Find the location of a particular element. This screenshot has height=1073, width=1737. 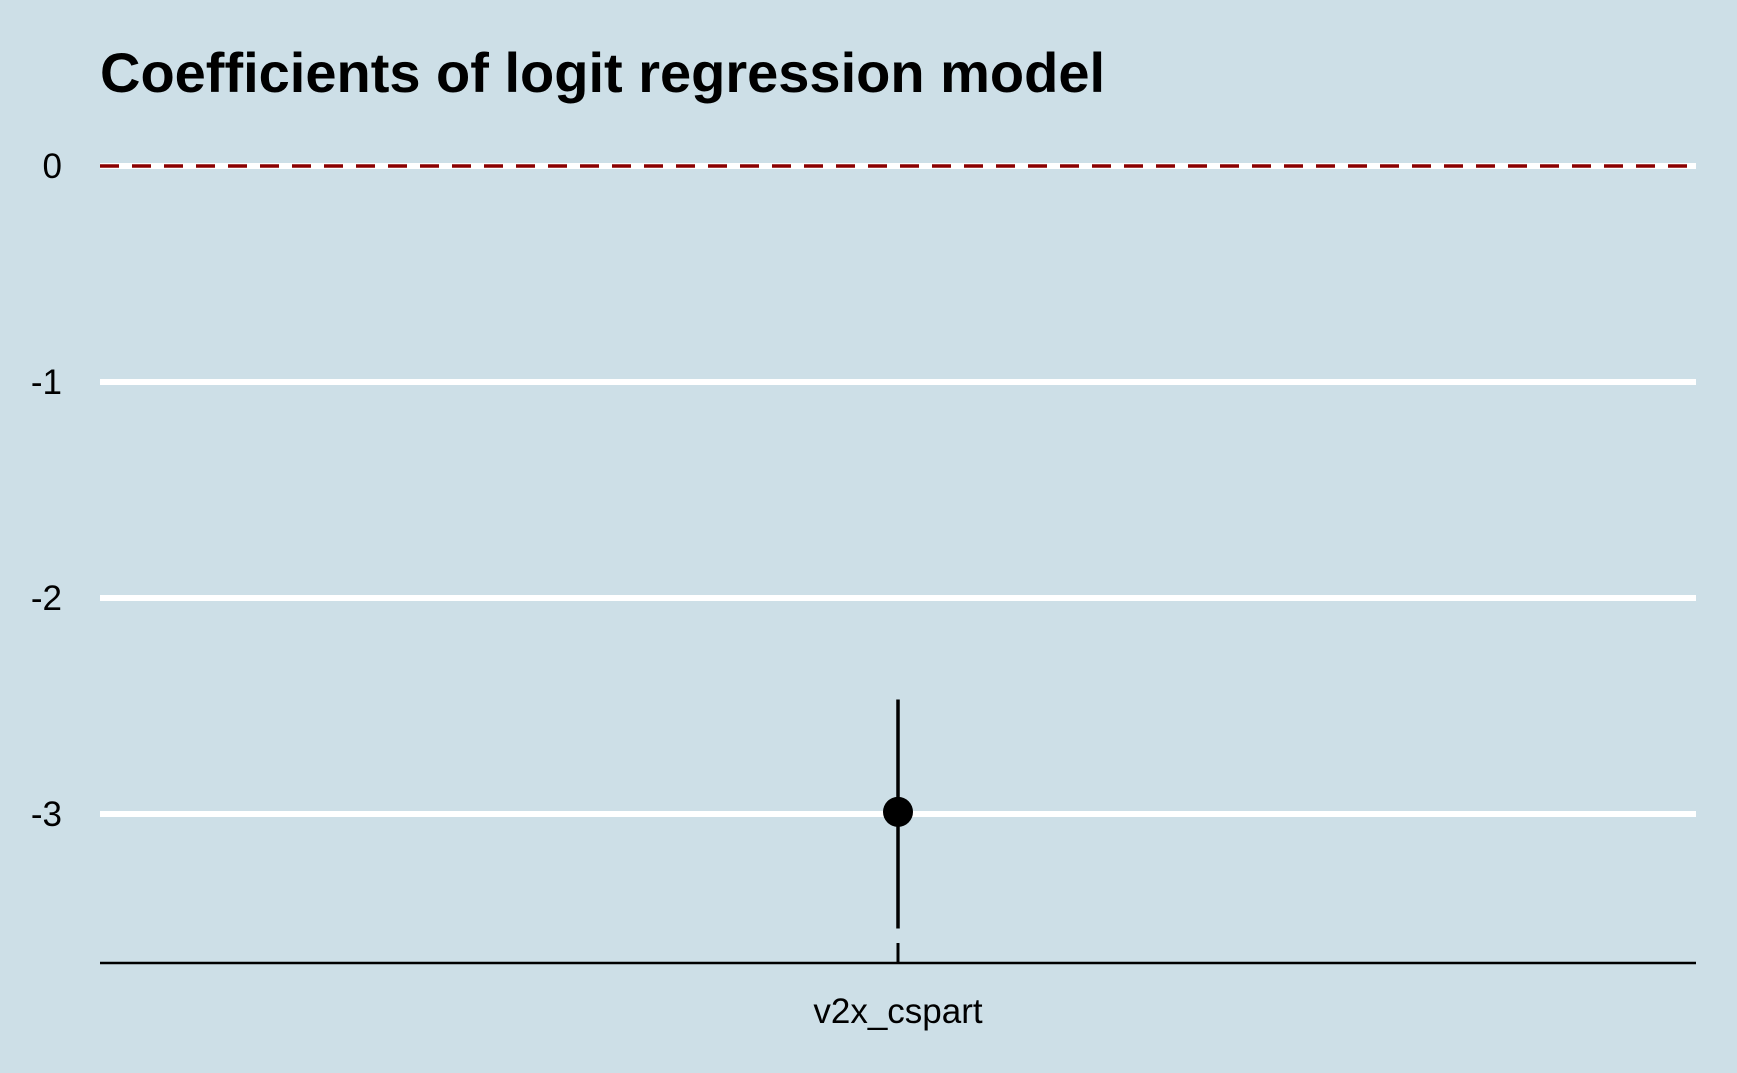

x-tick-label: v2x_cspart is located at coordinates (898, 1011).